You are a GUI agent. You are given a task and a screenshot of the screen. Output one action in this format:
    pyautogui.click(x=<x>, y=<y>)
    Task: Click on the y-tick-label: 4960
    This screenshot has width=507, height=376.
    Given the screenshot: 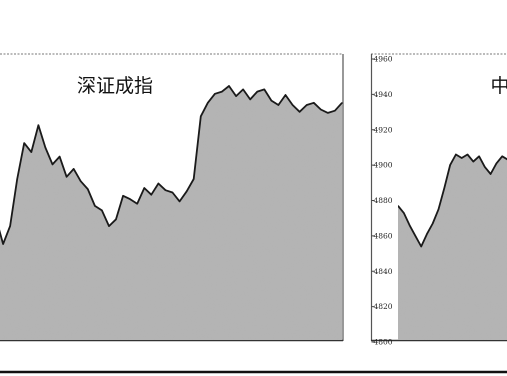 What is the action you would take?
    pyautogui.click(x=382, y=59)
    